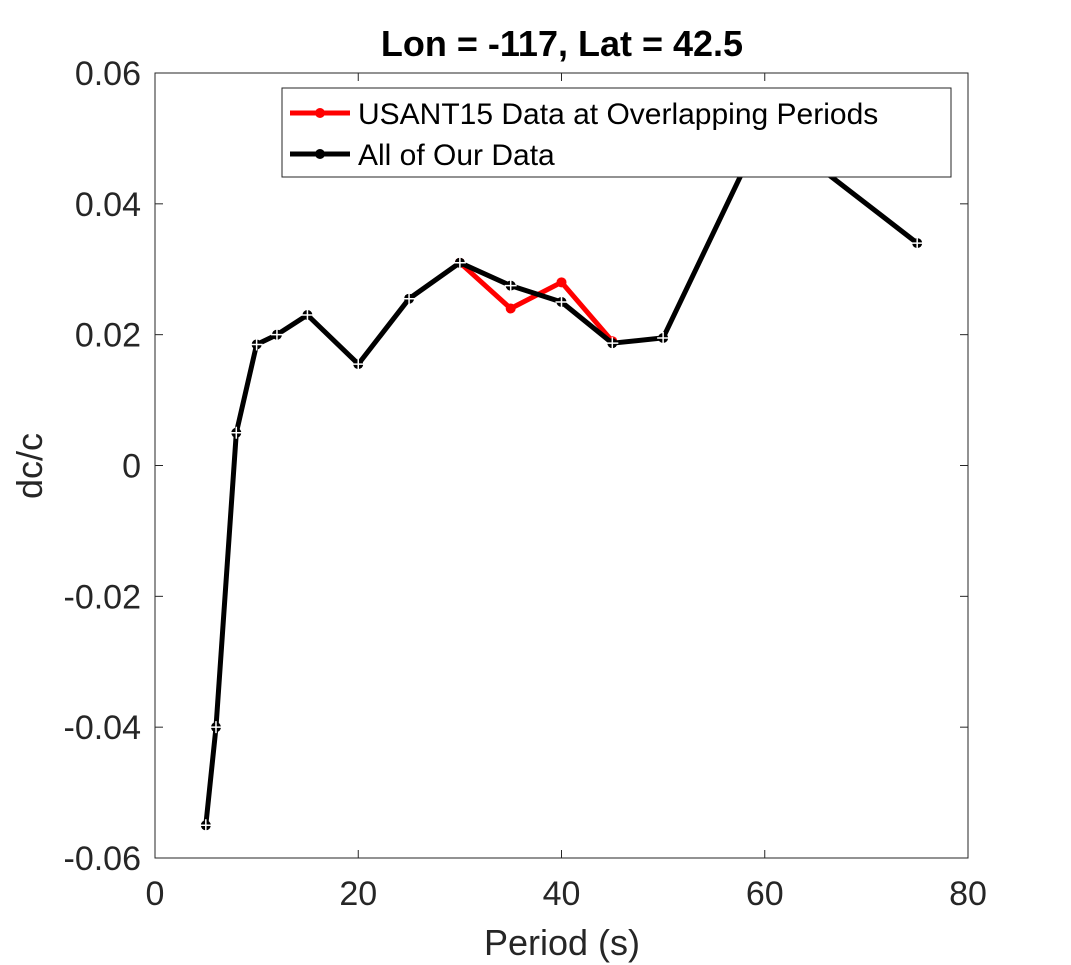 This screenshot has width=1071, height=965. I want to click on x-tick-label: 60, so click(765, 894).